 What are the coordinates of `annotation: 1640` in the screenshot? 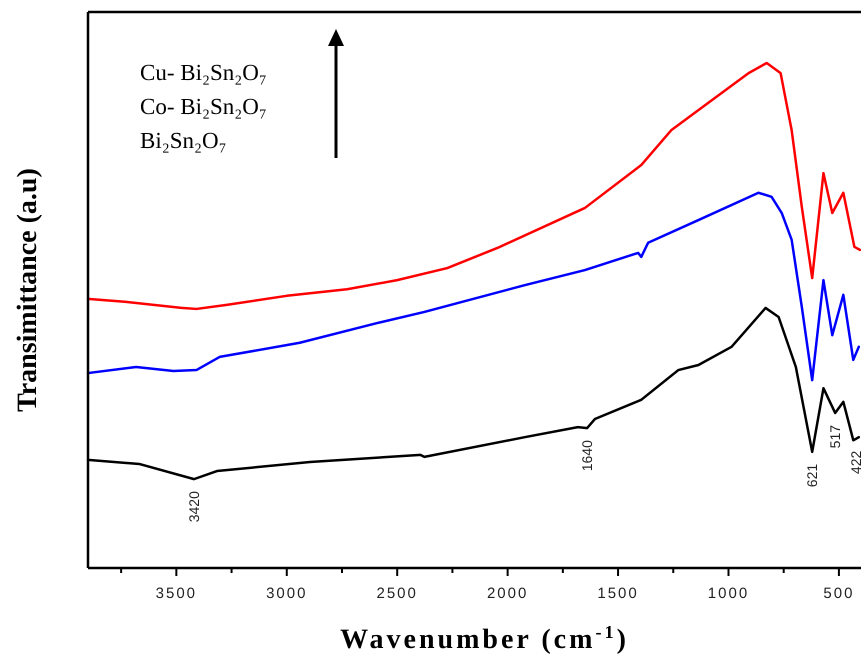 It's located at (587, 456).